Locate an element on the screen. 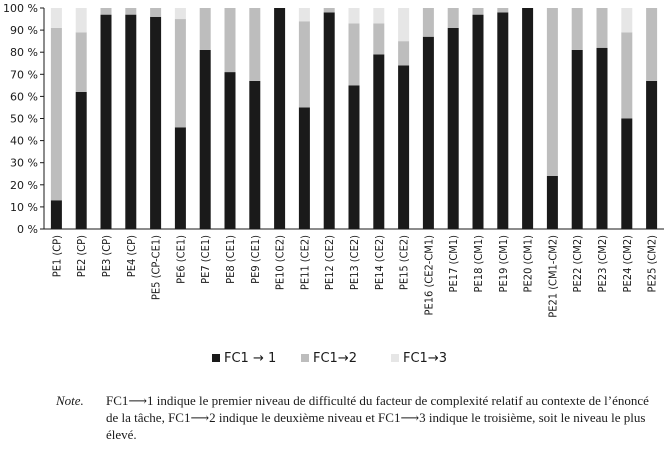 The height and width of the screenshot is (451, 668). y-tick-label: 50 % is located at coordinates (24, 119).